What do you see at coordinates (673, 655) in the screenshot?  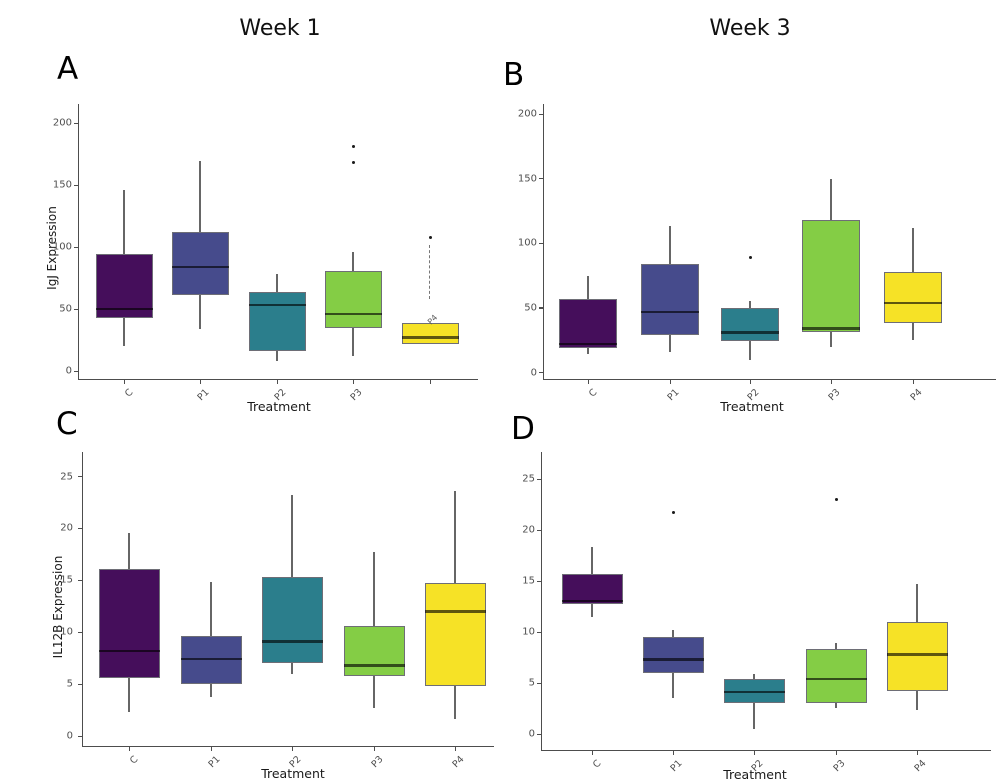 I see `box-D-P1` at bounding box center [673, 655].